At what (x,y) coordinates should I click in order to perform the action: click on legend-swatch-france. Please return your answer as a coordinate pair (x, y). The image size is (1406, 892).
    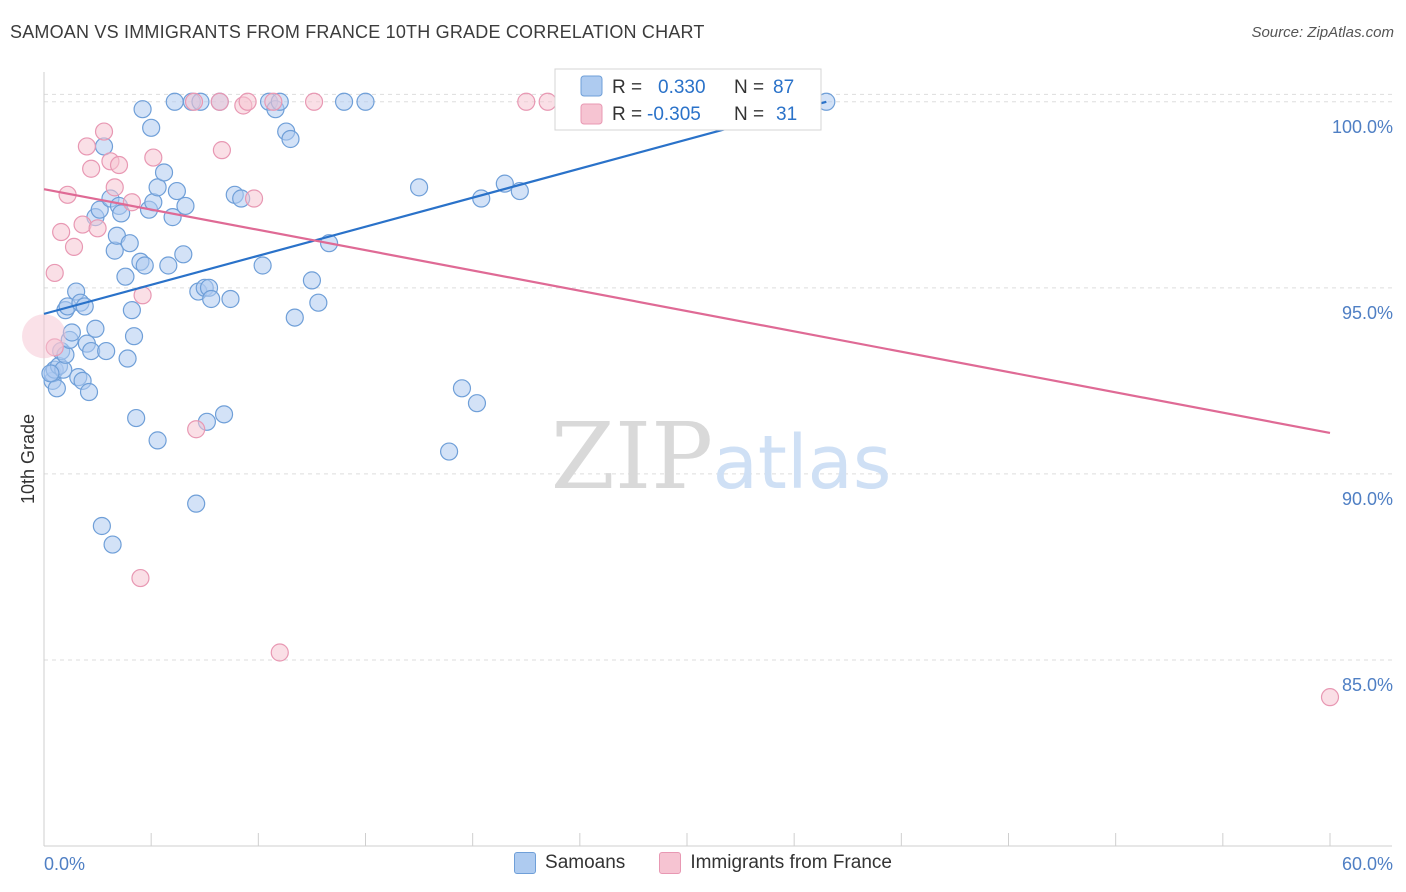
    Looking at the image, I should click on (670, 863).